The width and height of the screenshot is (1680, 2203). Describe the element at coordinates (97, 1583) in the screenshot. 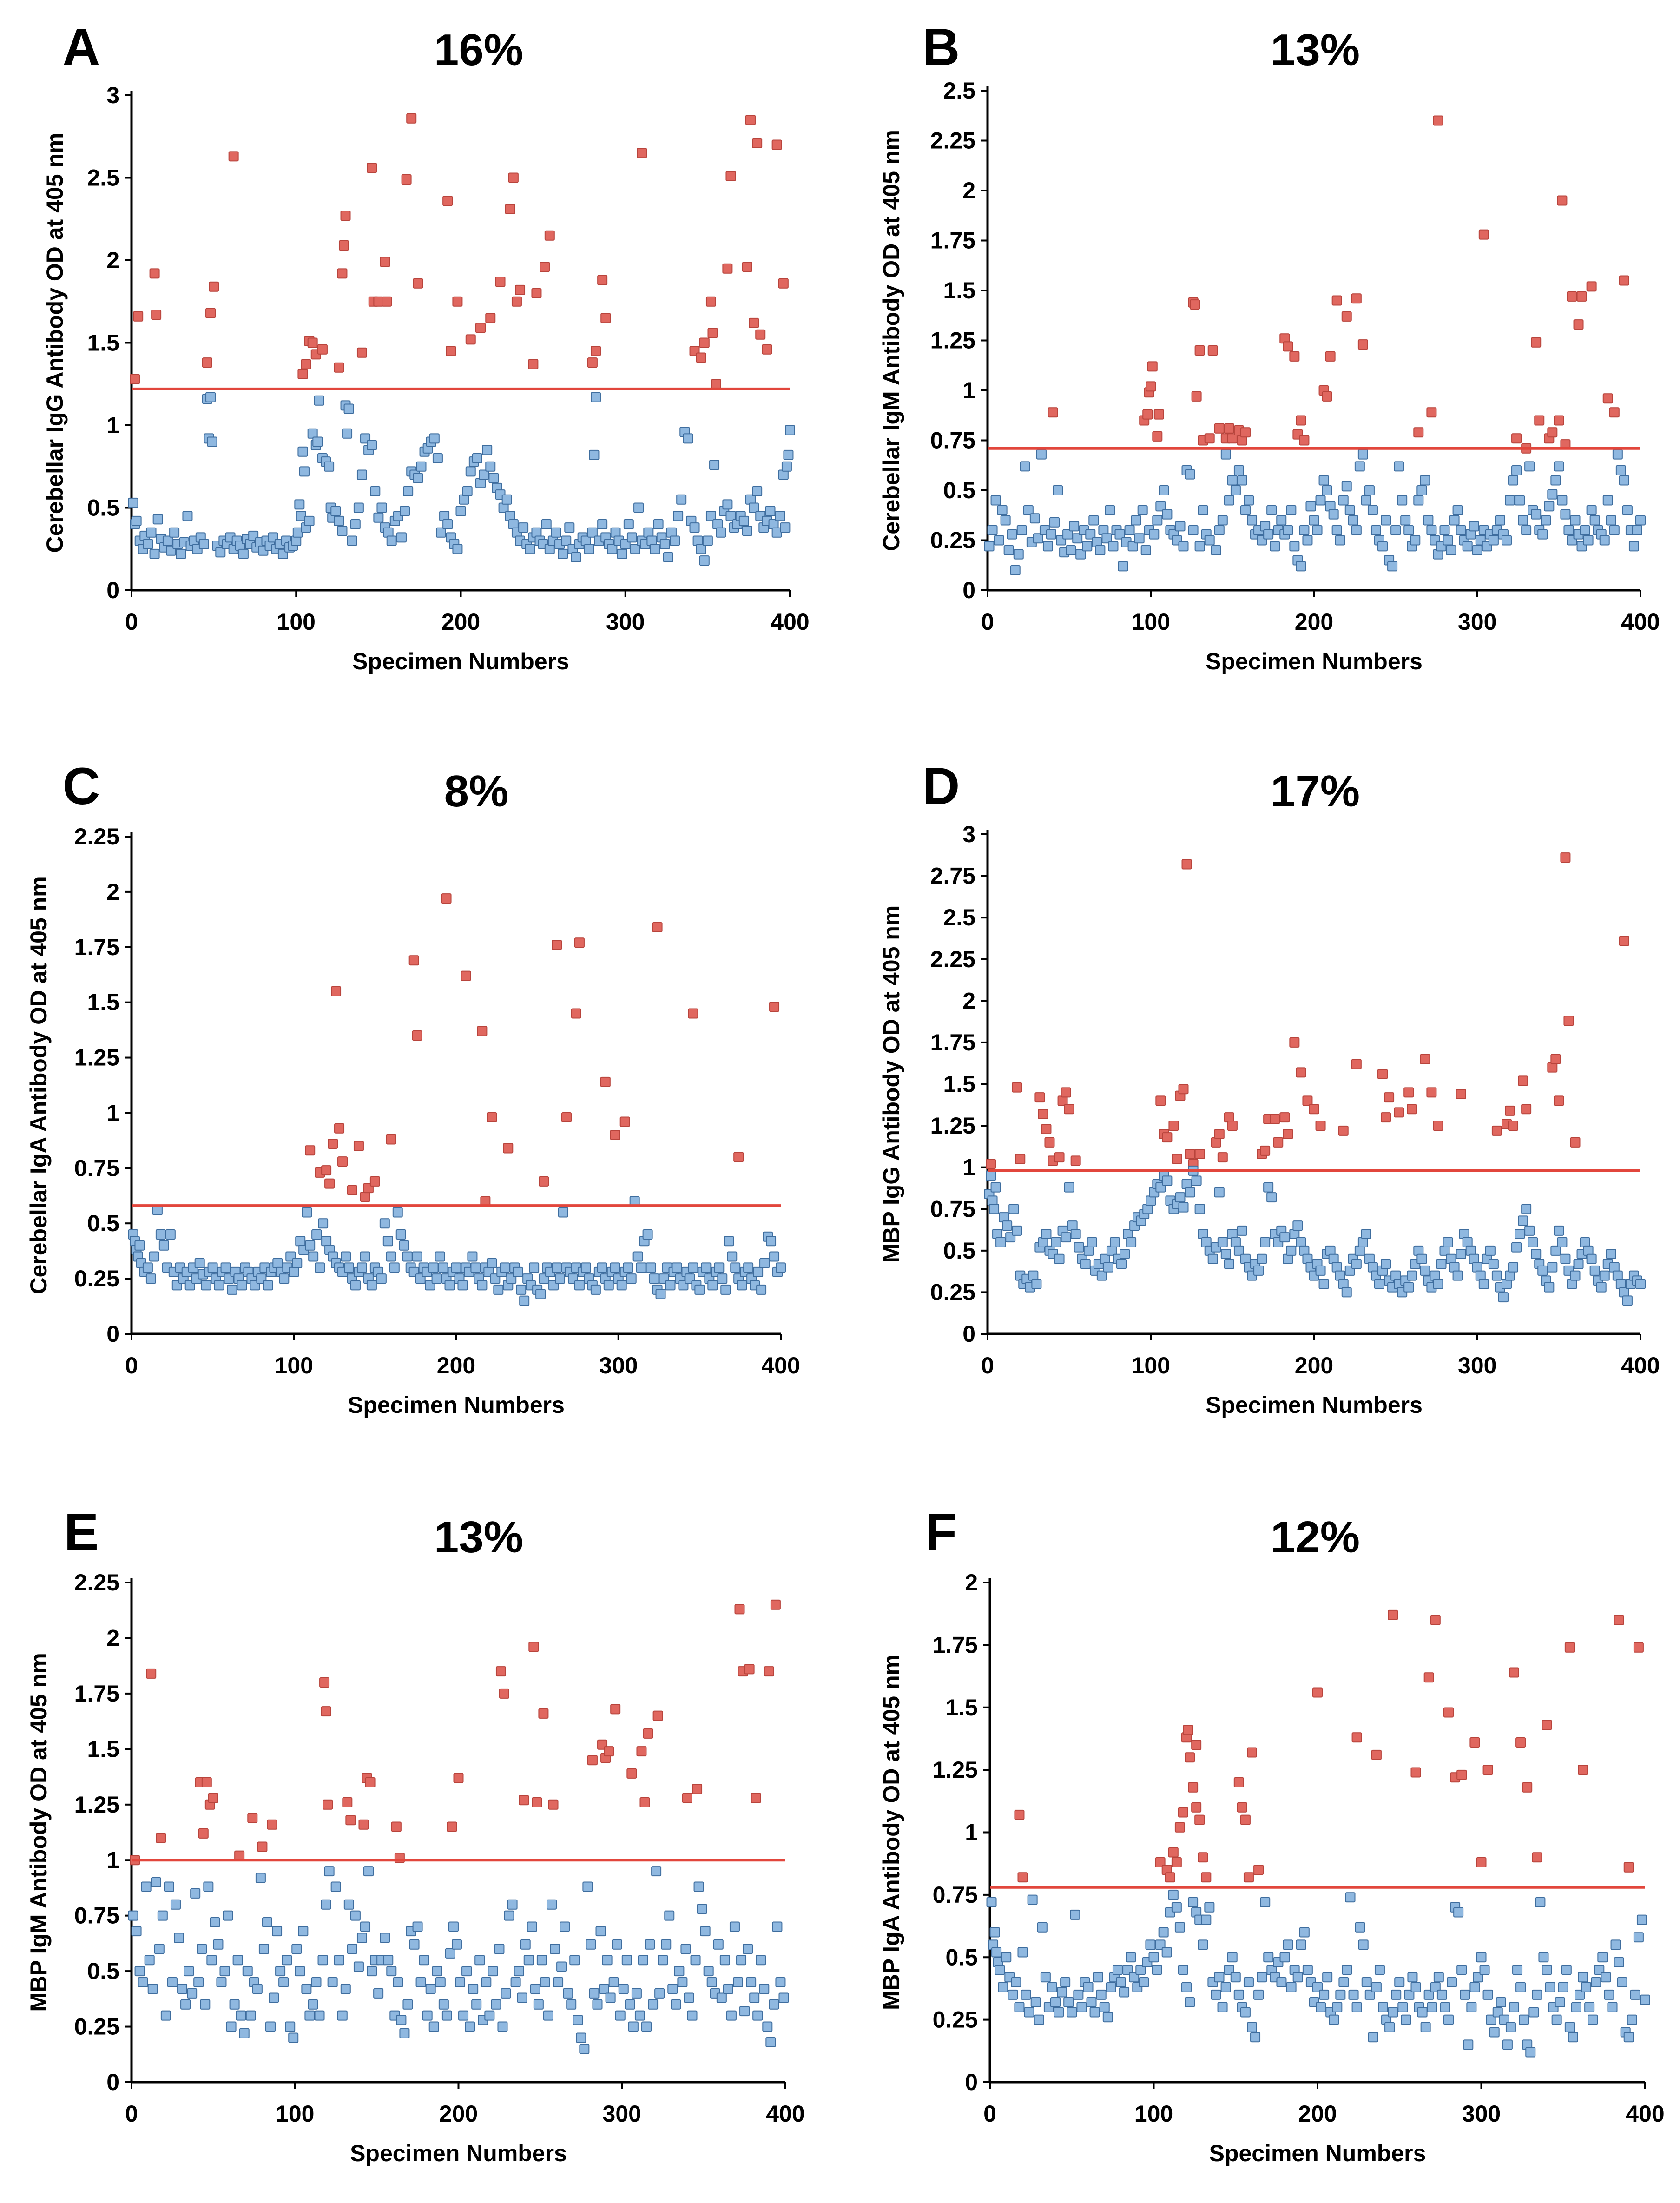

I see `y-tick-label: 2.25` at that location.